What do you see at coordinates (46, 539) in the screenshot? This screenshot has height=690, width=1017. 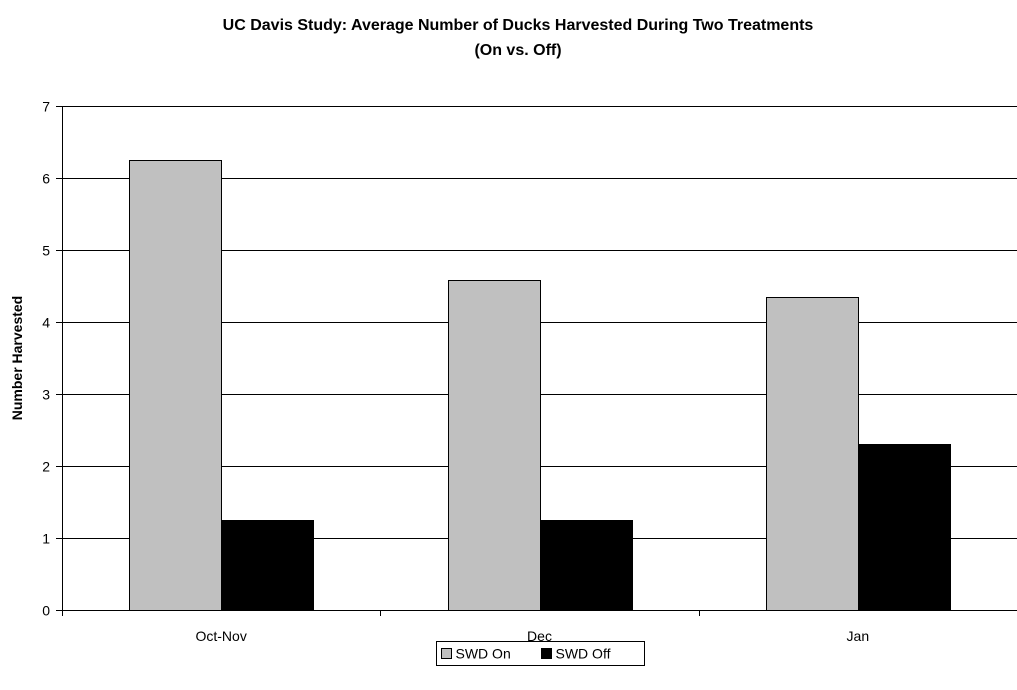 I see `y-tick-label: 1` at bounding box center [46, 539].